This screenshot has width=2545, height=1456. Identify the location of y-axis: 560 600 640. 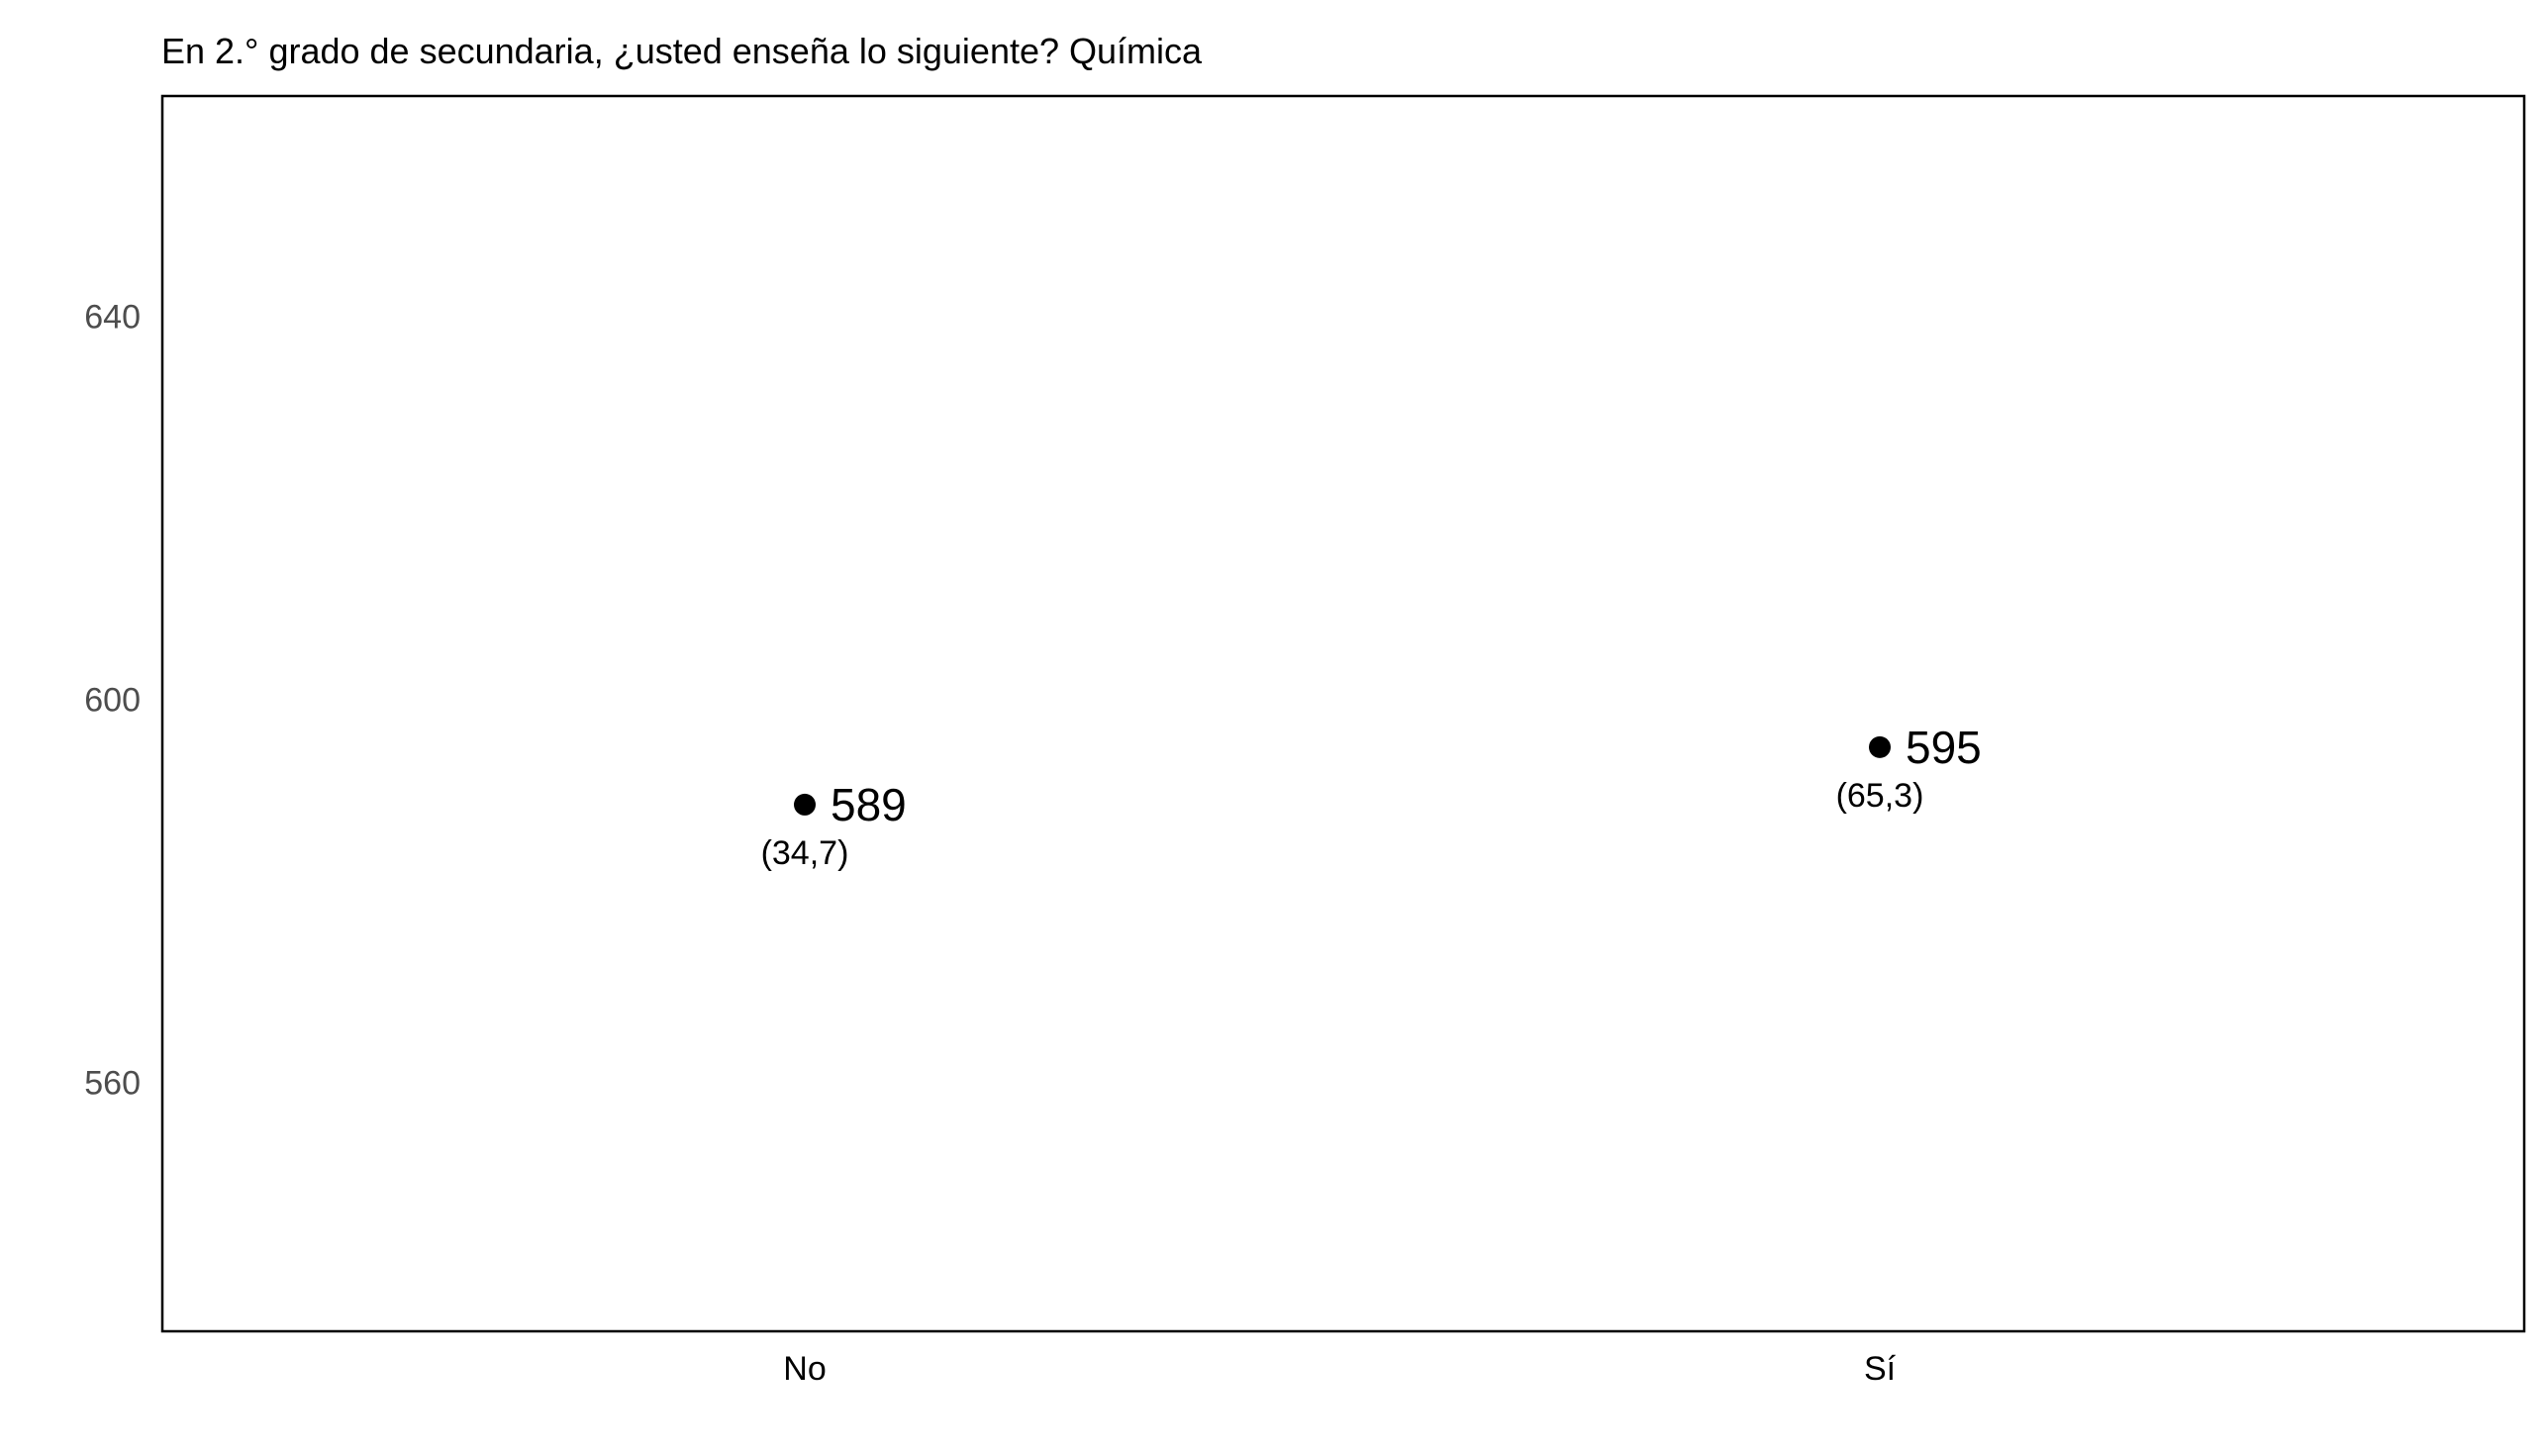
(112, 701).